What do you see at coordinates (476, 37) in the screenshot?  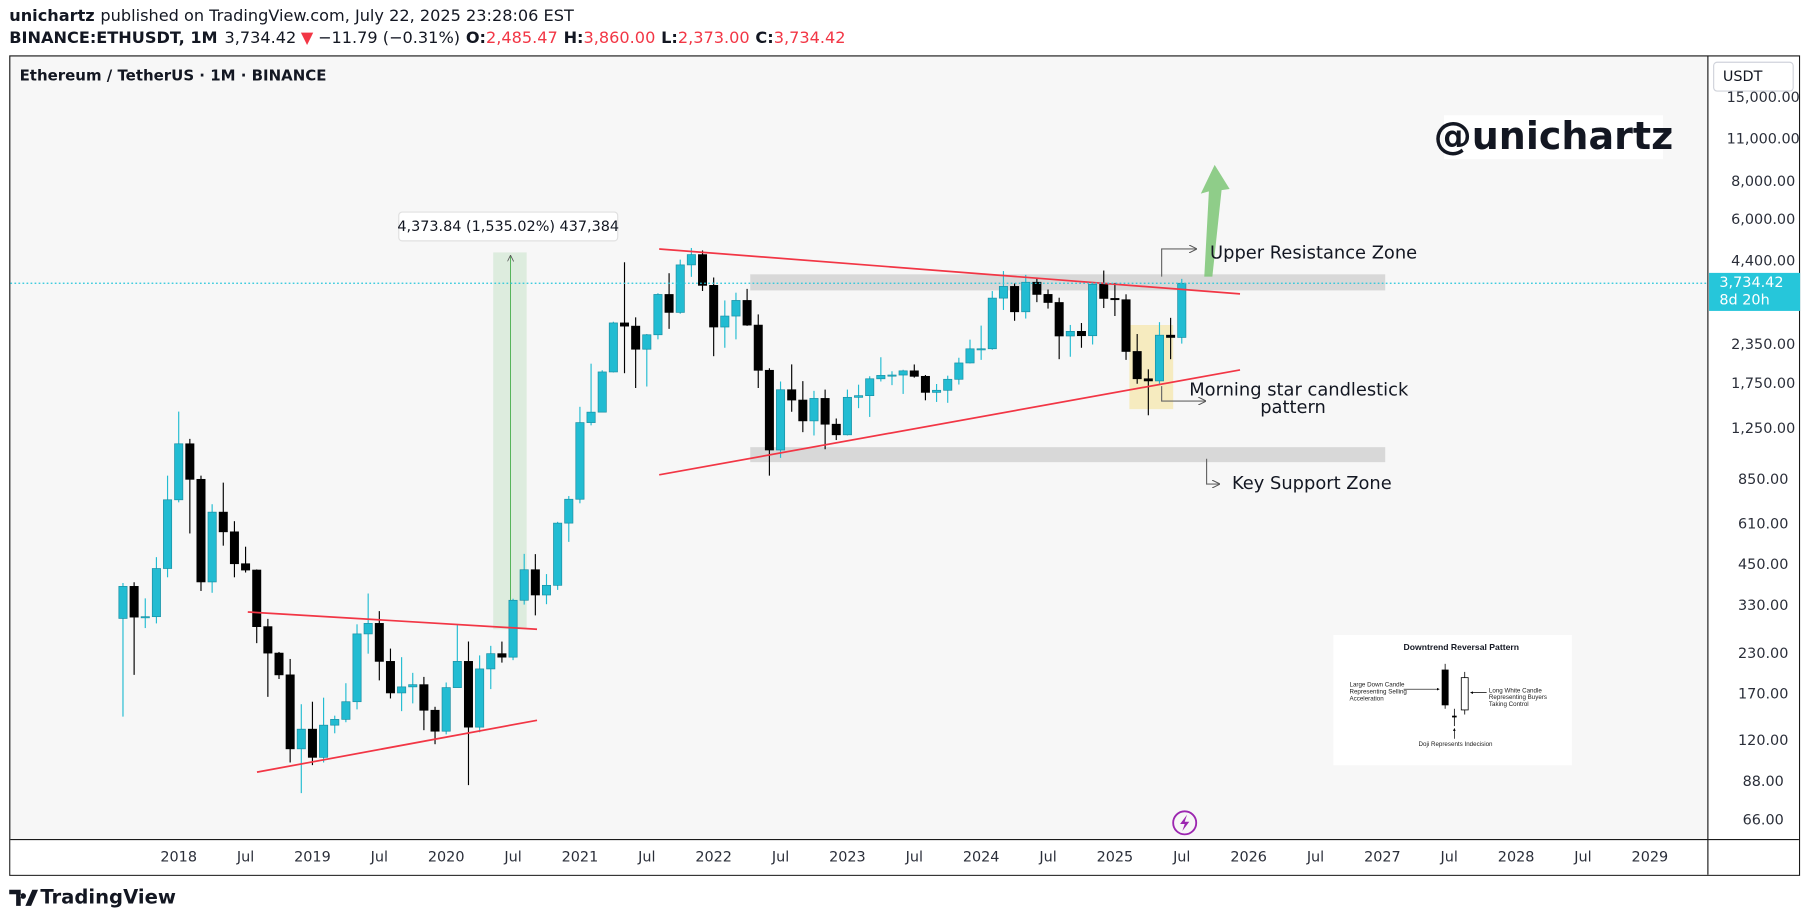 I see `ohlc-key: O:` at bounding box center [476, 37].